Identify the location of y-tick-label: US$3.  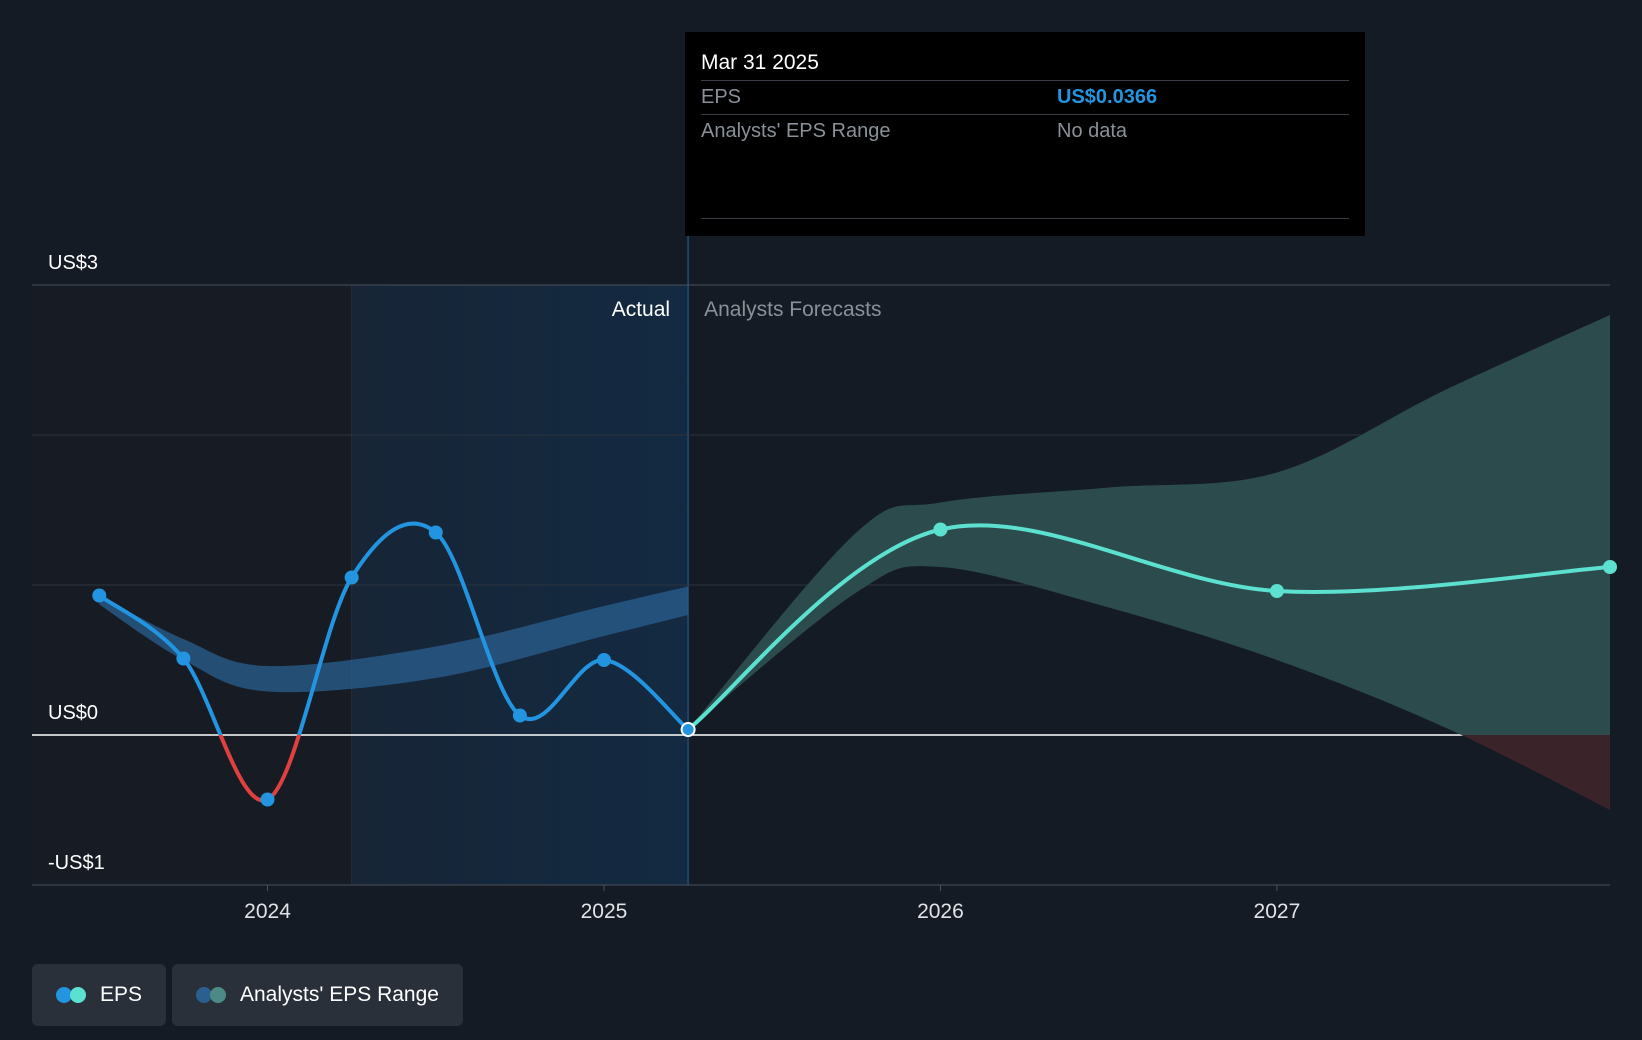
(73, 263).